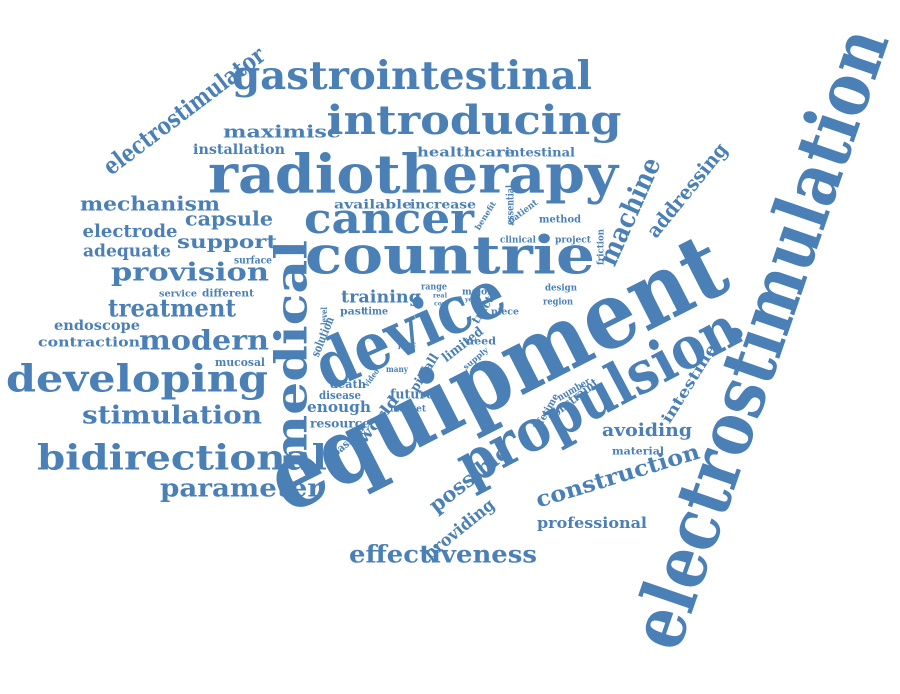 The height and width of the screenshot is (694, 900). I want to click on word-mucosal: mucosal, so click(240, 362).